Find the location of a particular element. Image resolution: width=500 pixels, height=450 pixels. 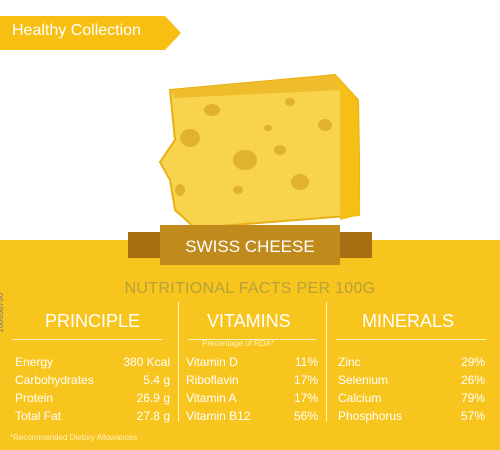

nutrition-subtitle: NUTRITIONAL FACTS PER 100G is located at coordinates (250, 288).